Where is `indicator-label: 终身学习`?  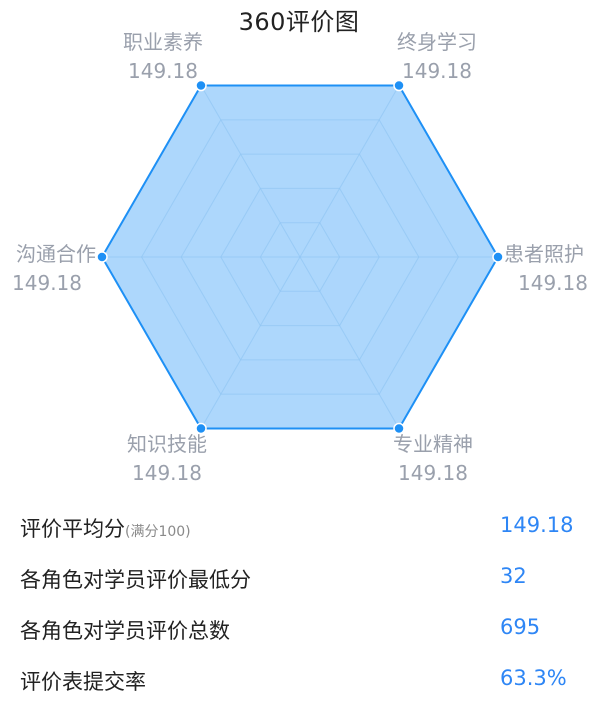 indicator-label: 终身学习 is located at coordinates (437, 42).